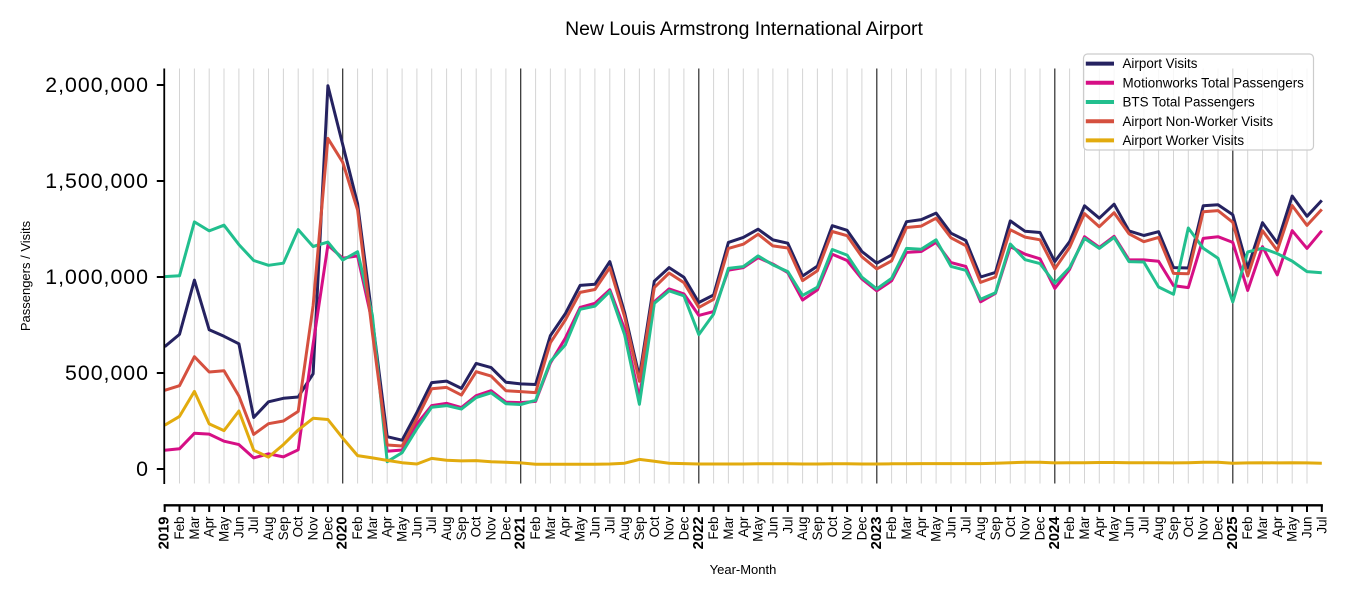 Image resolution: width=1350 pixels, height=605 pixels. I want to click on svg-text: Airport Visits, so click(1160, 63).